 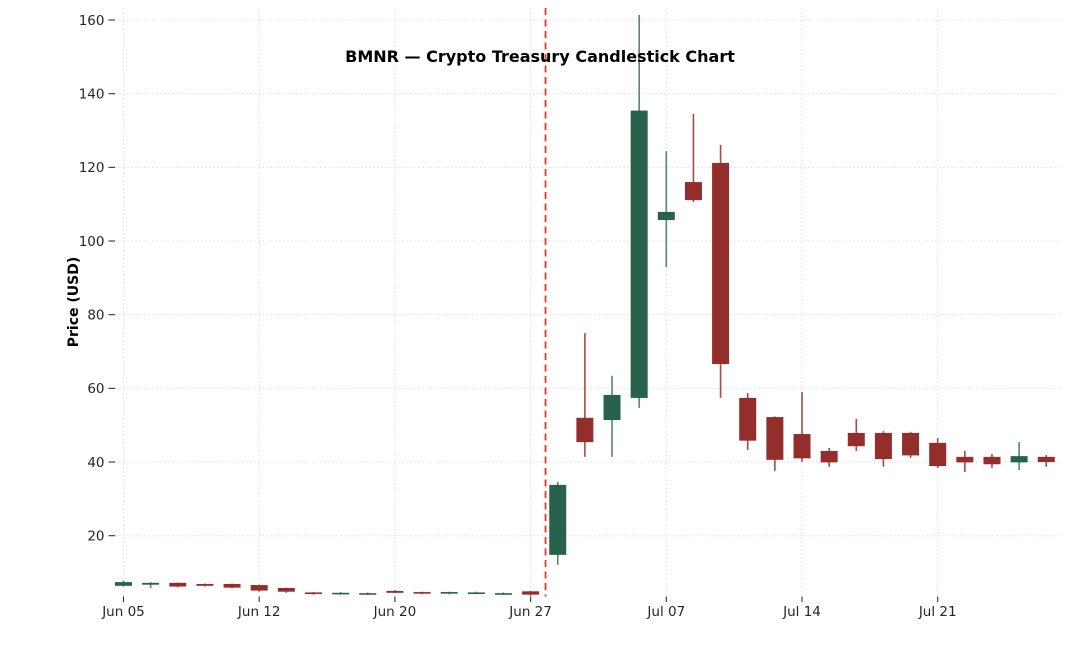 I want to click on x-tick-label-jun-27: Jun 27, so click(x=530, y=612).